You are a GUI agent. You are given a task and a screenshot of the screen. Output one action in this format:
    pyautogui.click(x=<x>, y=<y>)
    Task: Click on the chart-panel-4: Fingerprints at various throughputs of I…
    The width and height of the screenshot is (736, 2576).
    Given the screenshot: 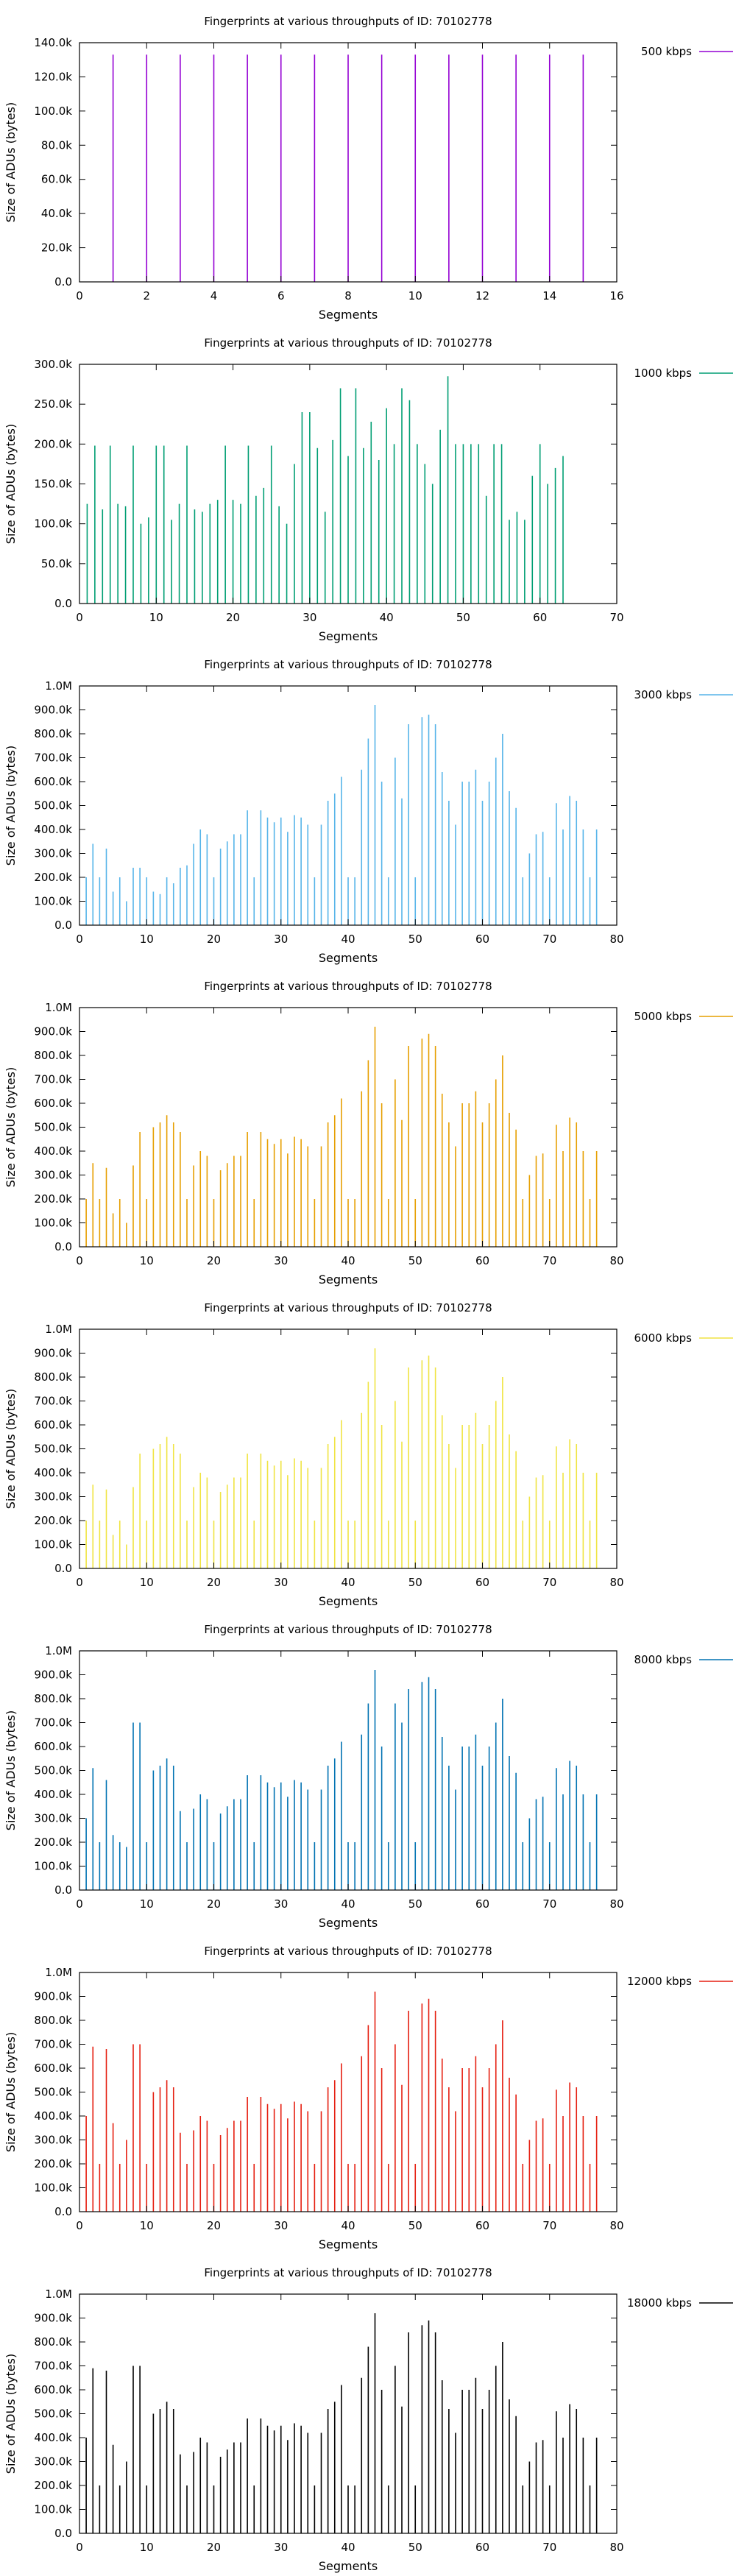 What is the action you would take?
    pyautogui.click(x=368, y=1126)
    